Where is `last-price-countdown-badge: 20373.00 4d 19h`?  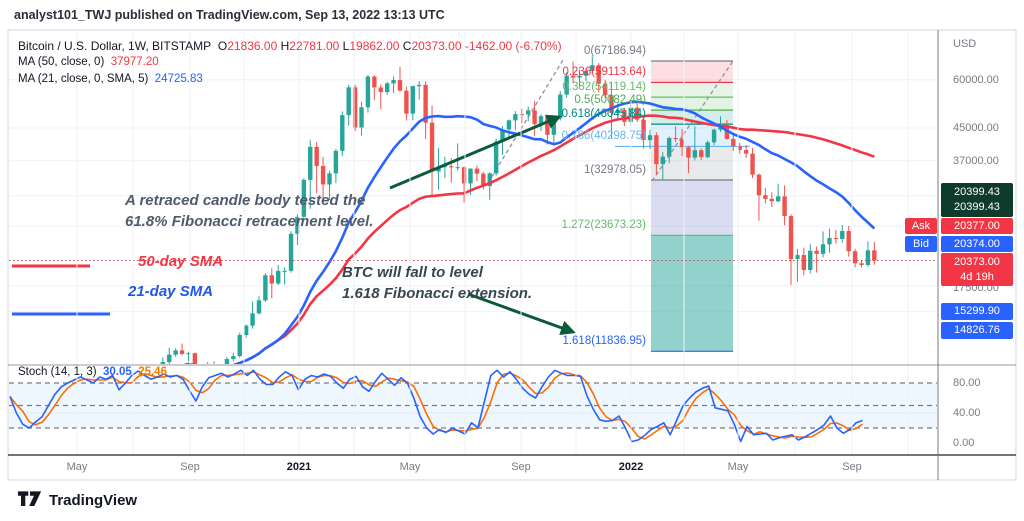
last-price-countdown-badge: 20373.00 4d 19h is located at coordinates (977, 269).